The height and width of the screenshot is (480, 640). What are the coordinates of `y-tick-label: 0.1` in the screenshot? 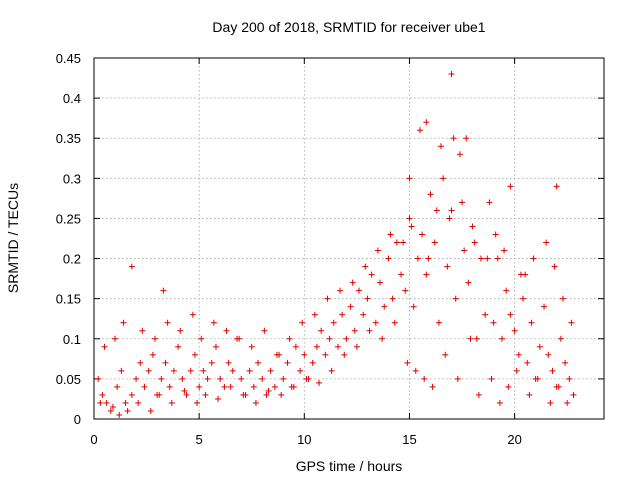 It's located at (72, 339).